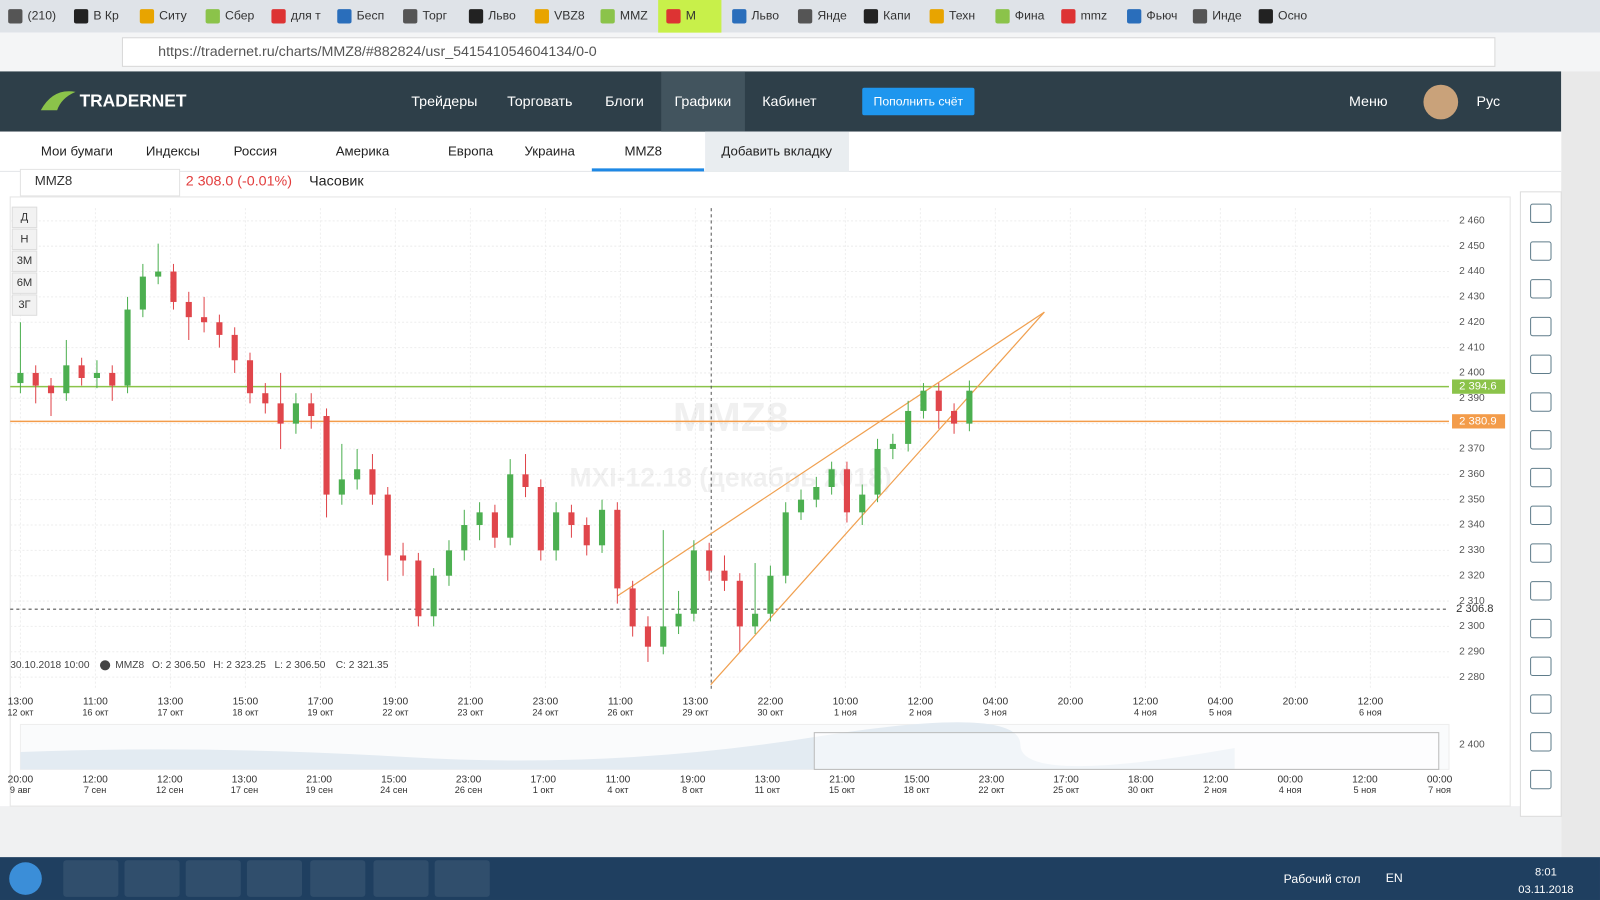 This screenshot has height=900, width=1600. I want to click on symbol-box, so click(100, 182).